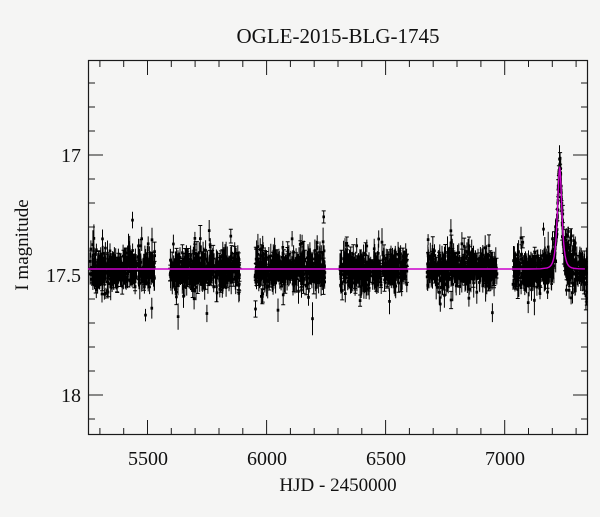 This screenshot has height=517, width=600. I want to click on y-axis-label: I magnitude, so click(22, 244).